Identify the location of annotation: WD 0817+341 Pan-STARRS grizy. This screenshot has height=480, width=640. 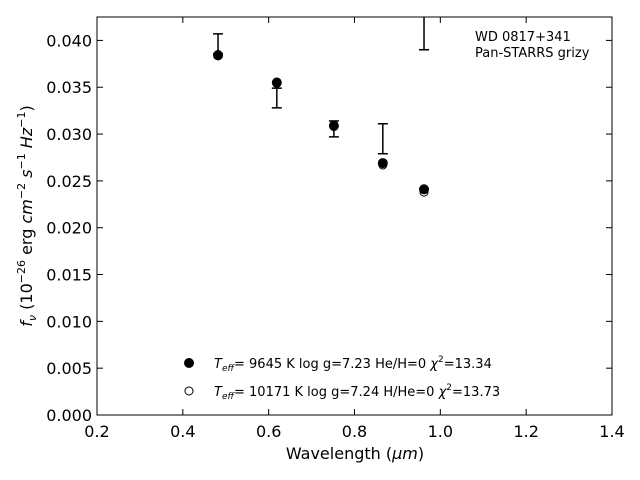
(532, 45).